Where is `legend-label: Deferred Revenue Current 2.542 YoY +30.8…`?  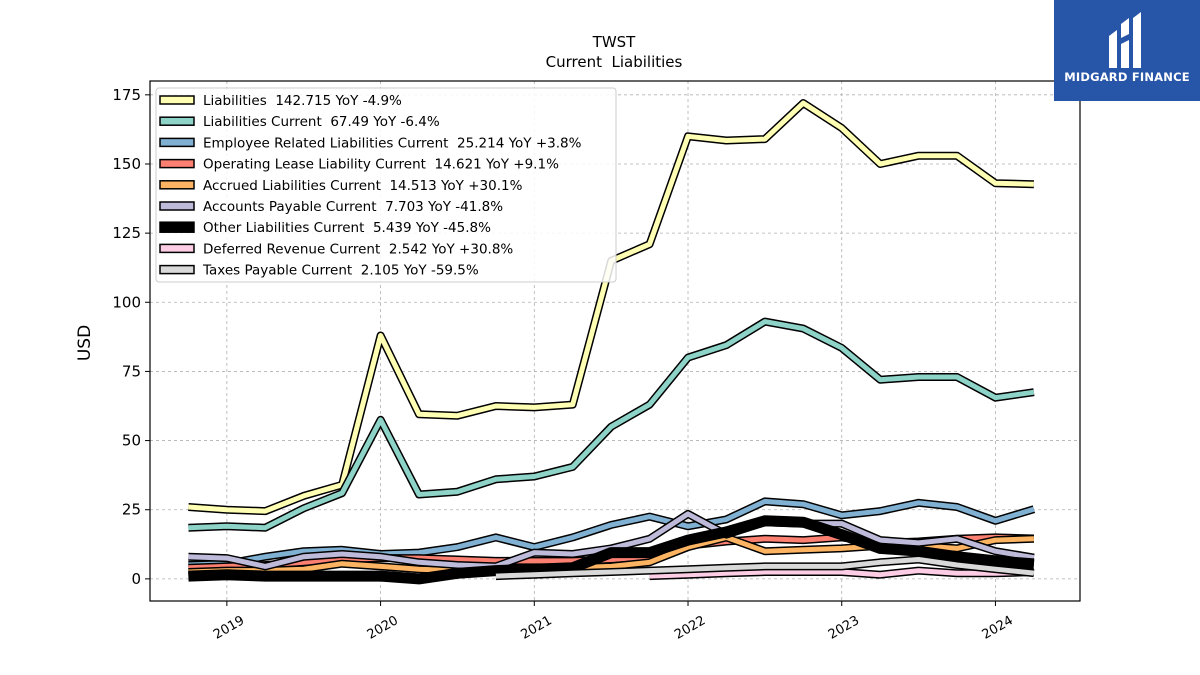
legend-label: Deferred Revenue Current 2.542 YoY +30.8… is located at coordinates (358, 249).